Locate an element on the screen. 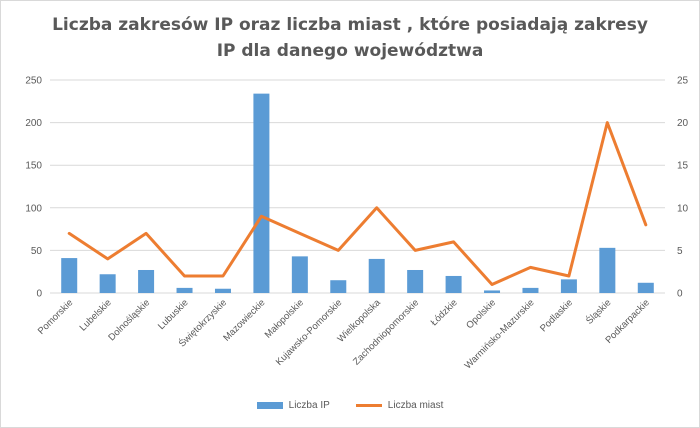  x-tick-label: Opolskie is located at coordinates (481, 314).